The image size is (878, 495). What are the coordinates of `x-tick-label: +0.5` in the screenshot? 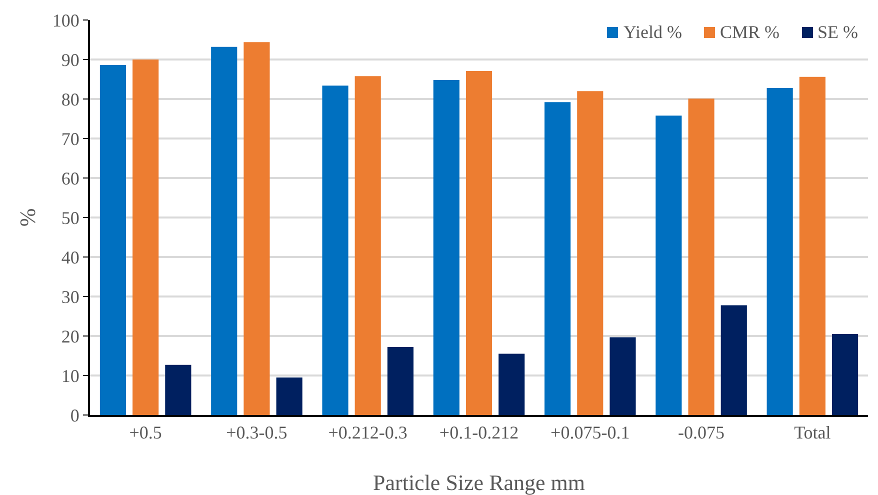 It's located at (145, 432).